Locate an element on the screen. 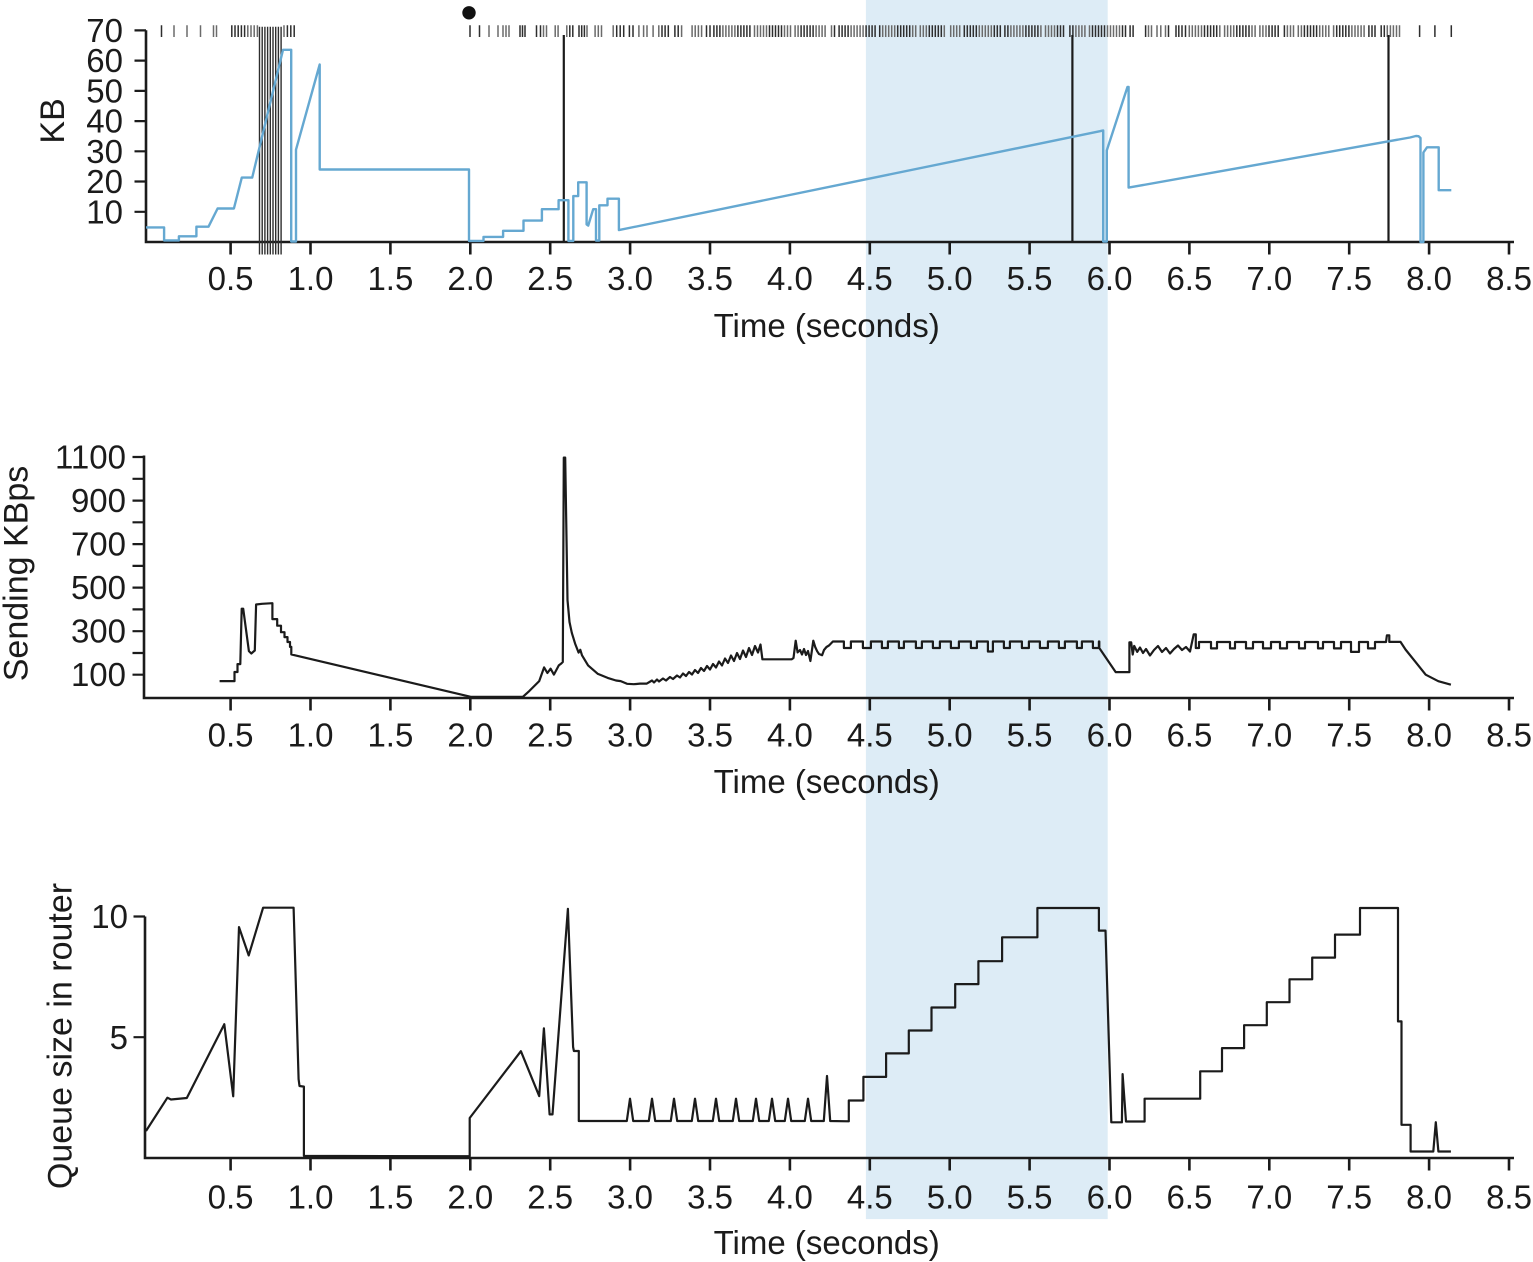 The width and height of the screenshot is (1533, 1262). svg-text: 900 is located at coordinates (98, 500).